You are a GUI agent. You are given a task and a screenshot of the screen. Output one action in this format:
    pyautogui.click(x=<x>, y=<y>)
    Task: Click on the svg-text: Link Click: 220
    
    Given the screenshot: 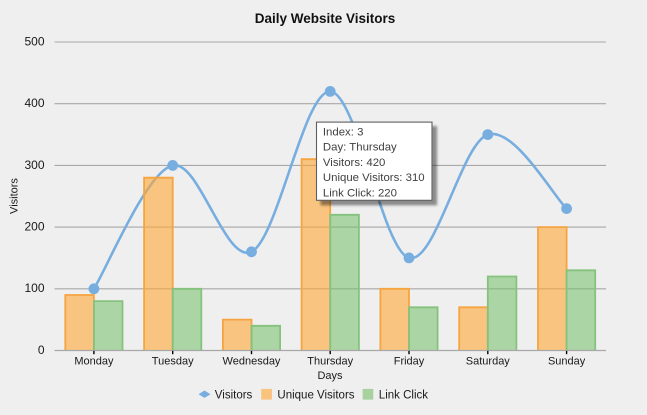 What is the action you would take?
    pyautogui.click(x=360, y=194)
    